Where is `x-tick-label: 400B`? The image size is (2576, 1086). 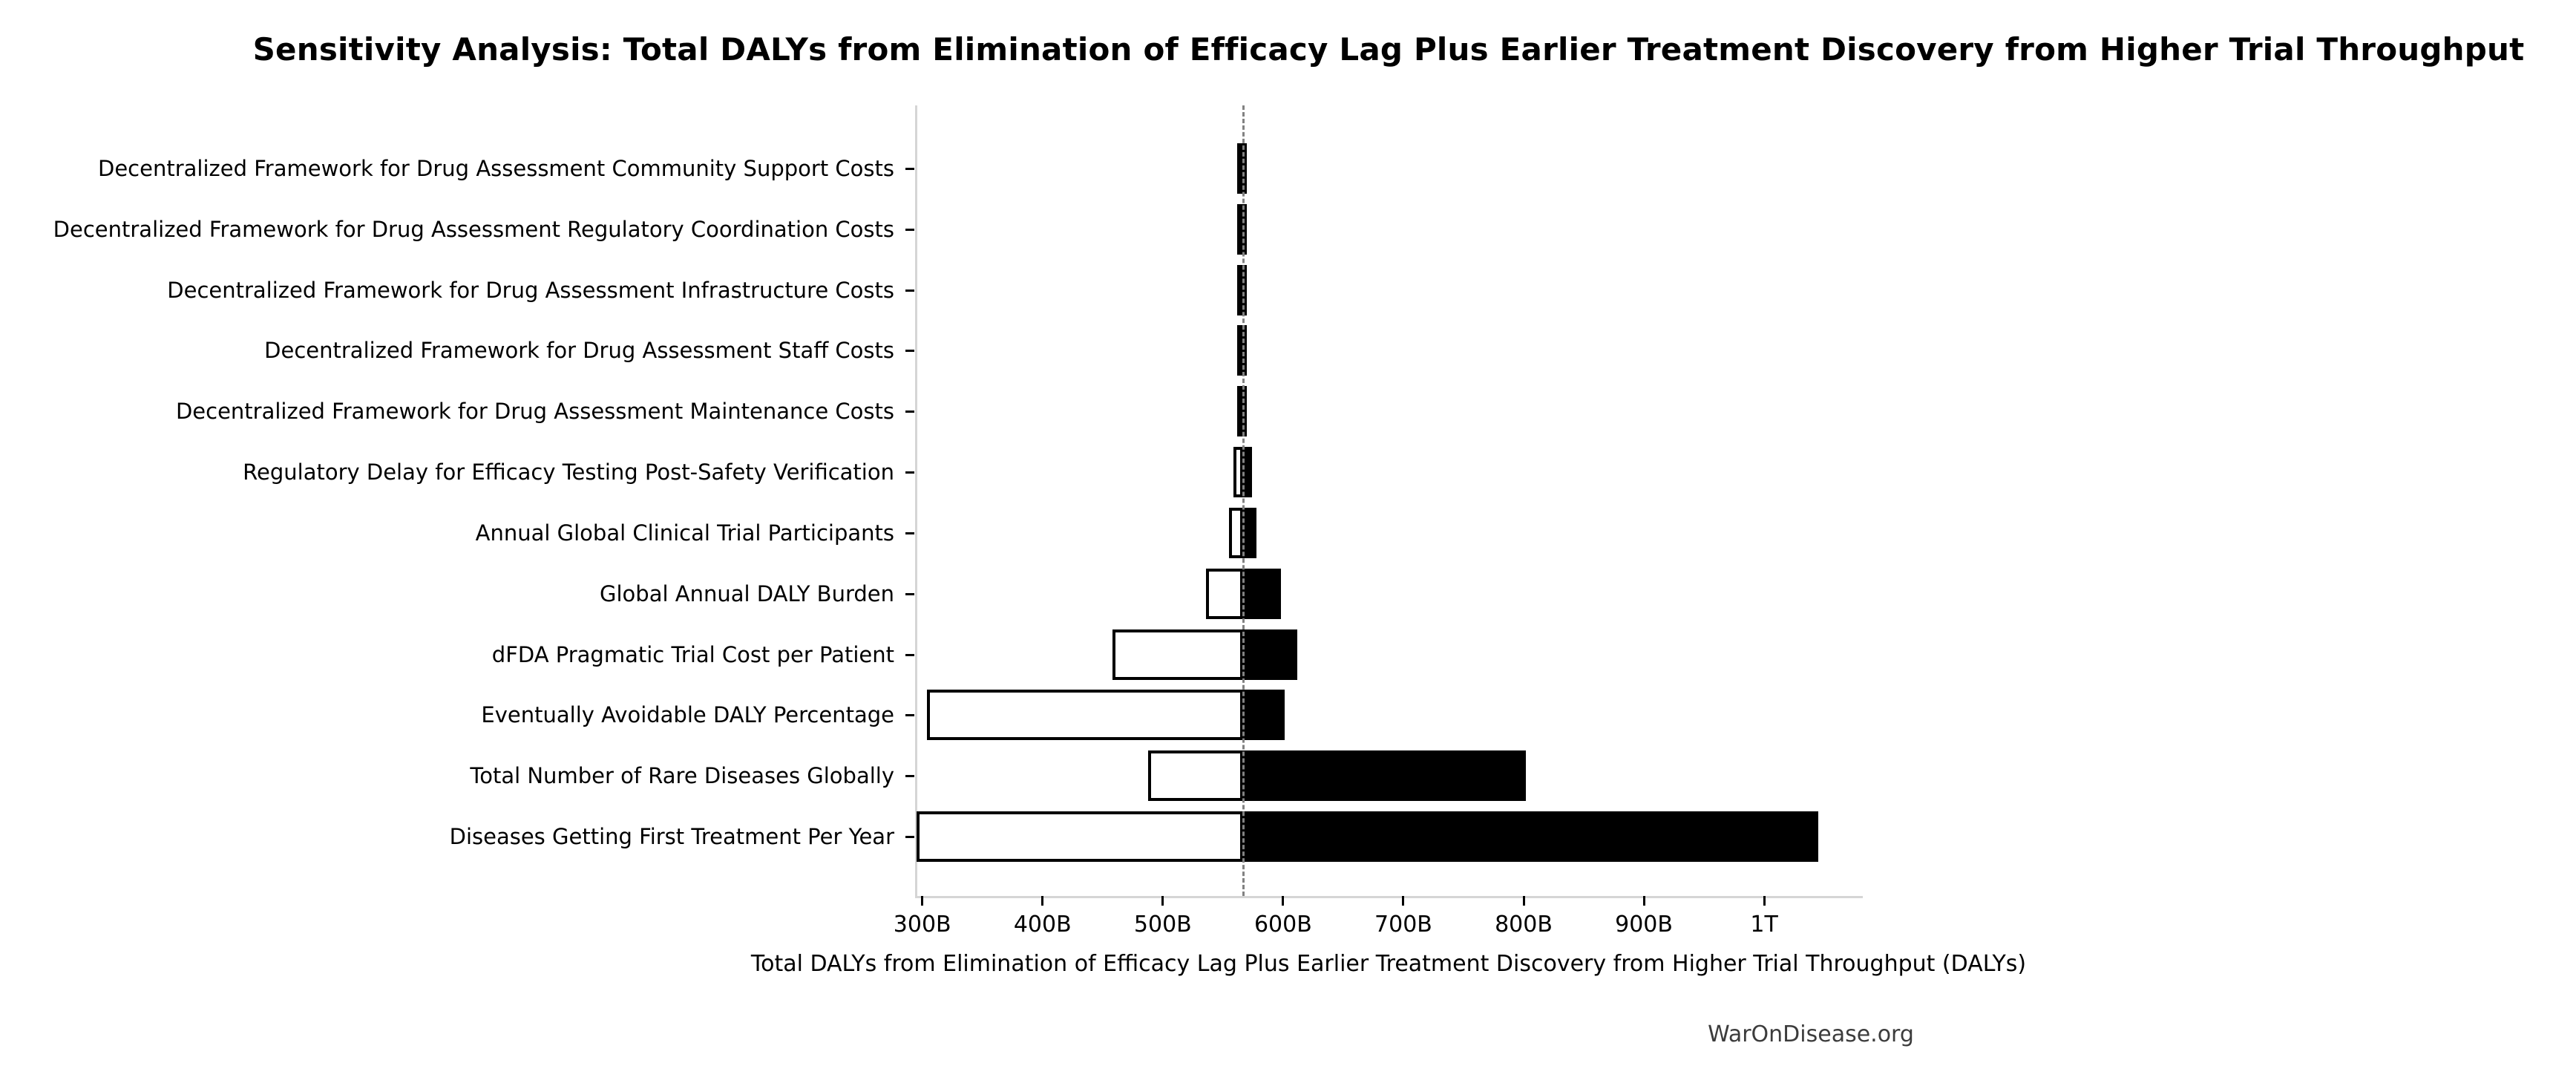 x-tick-label: 400B is located at coordinates (1042, 925).